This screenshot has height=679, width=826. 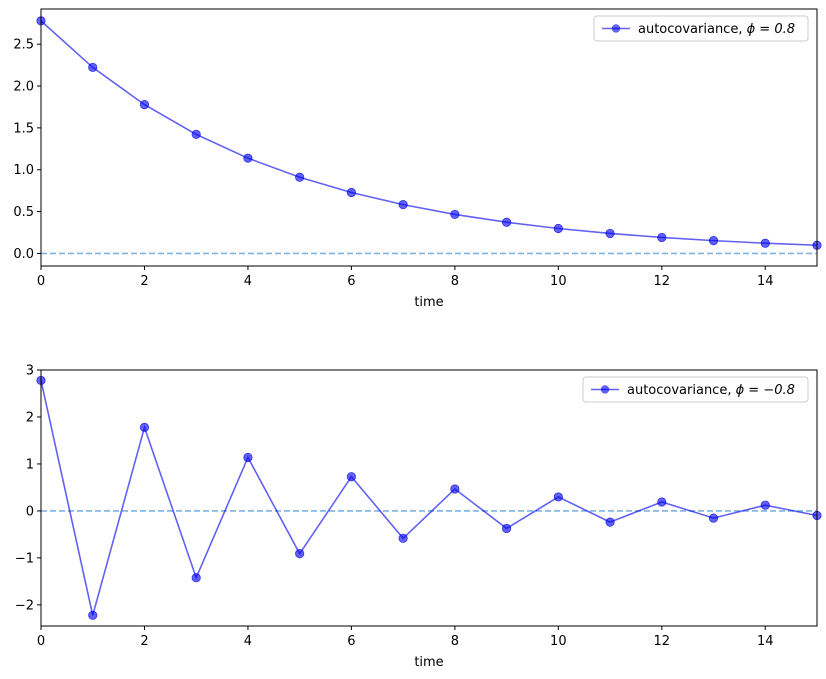 What do you see at coordinates (23, 212) in the screenshot?
I see `y-tick-label: 0.5` at bounding box center [23, 212].